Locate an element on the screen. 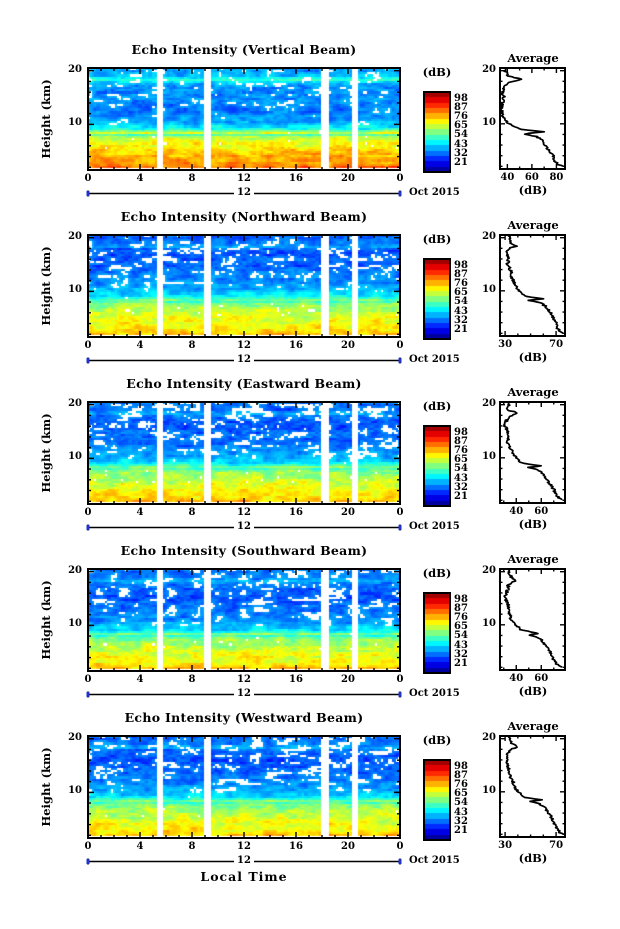  average-x-axis-label: (dB) is located at coordinates (533, 524).